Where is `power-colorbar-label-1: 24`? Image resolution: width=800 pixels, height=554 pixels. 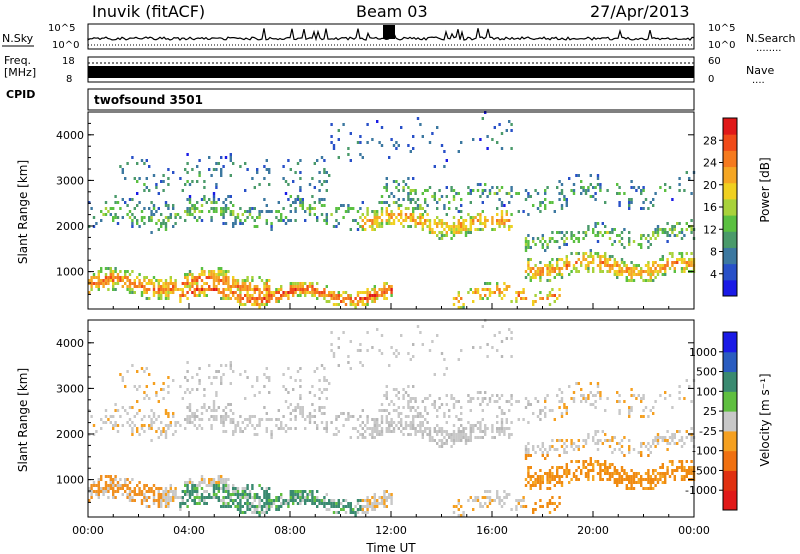
power-colorbar-label-1: 24 is located at coordinates (710, 163).